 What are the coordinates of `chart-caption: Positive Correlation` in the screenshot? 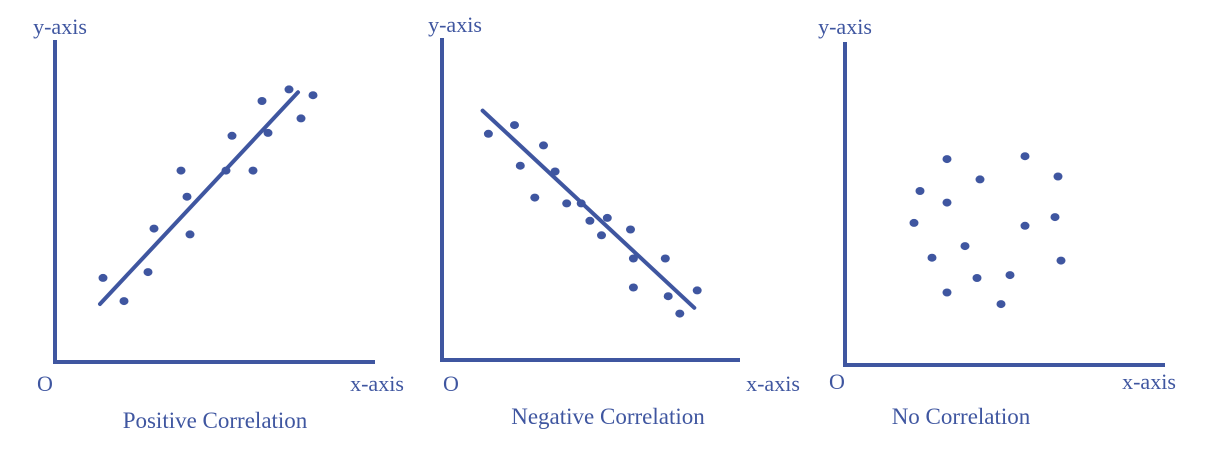 It's located at (215, 420).